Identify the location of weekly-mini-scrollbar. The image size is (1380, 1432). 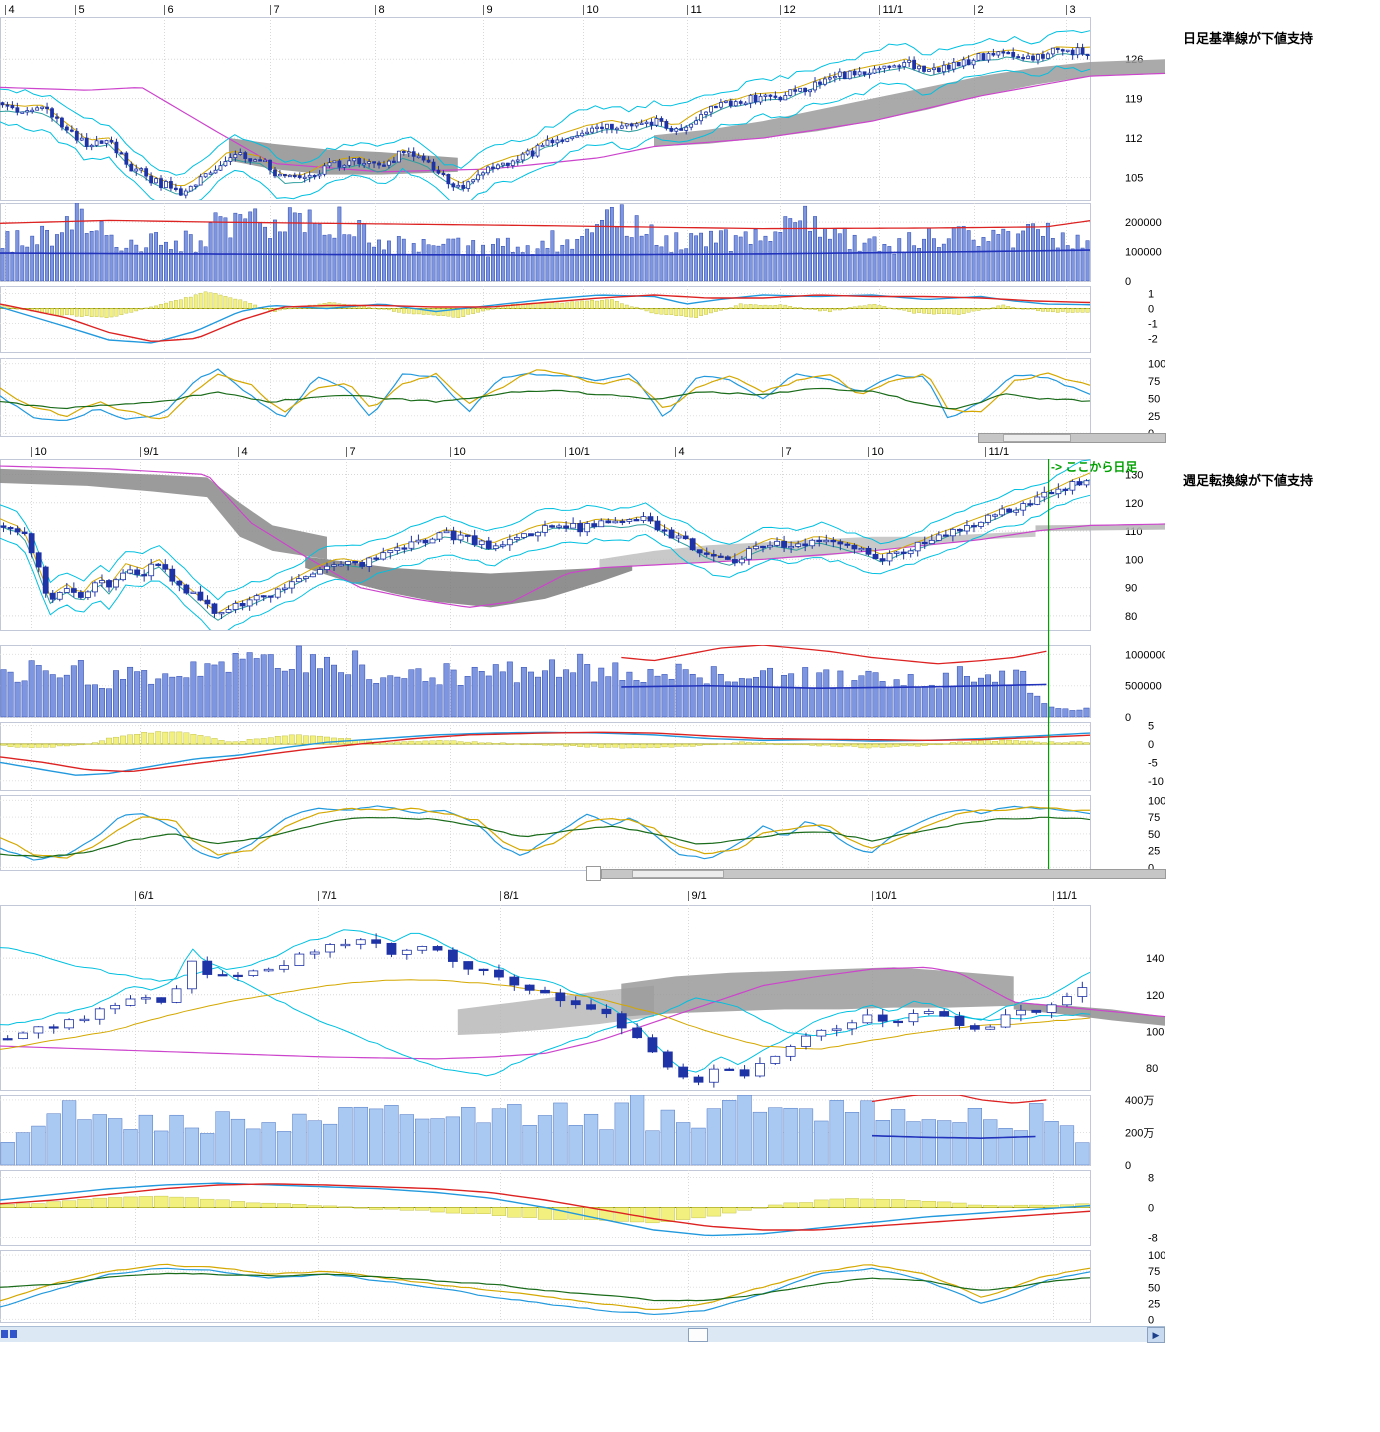
(883, 874).